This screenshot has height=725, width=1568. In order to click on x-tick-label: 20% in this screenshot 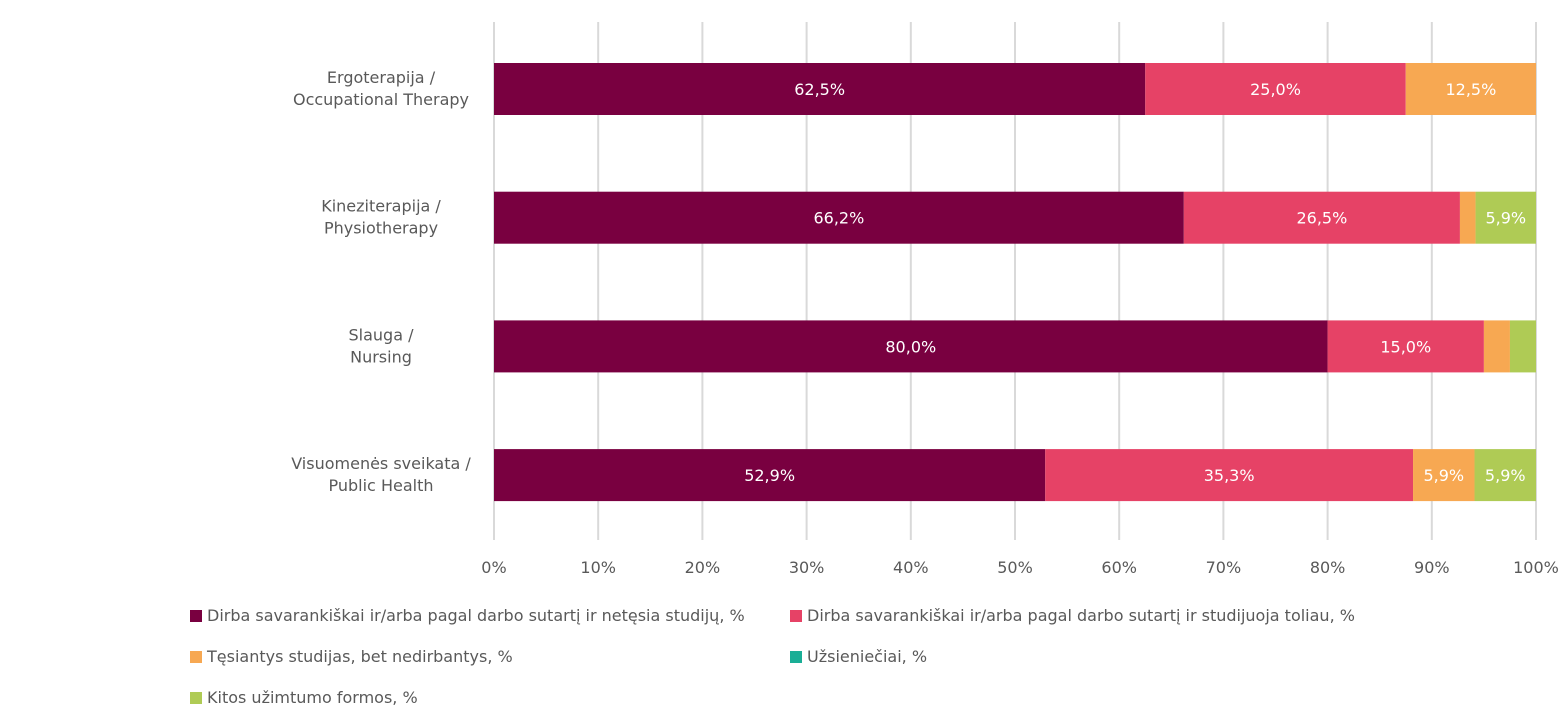, I will do `click(703, 567)`.